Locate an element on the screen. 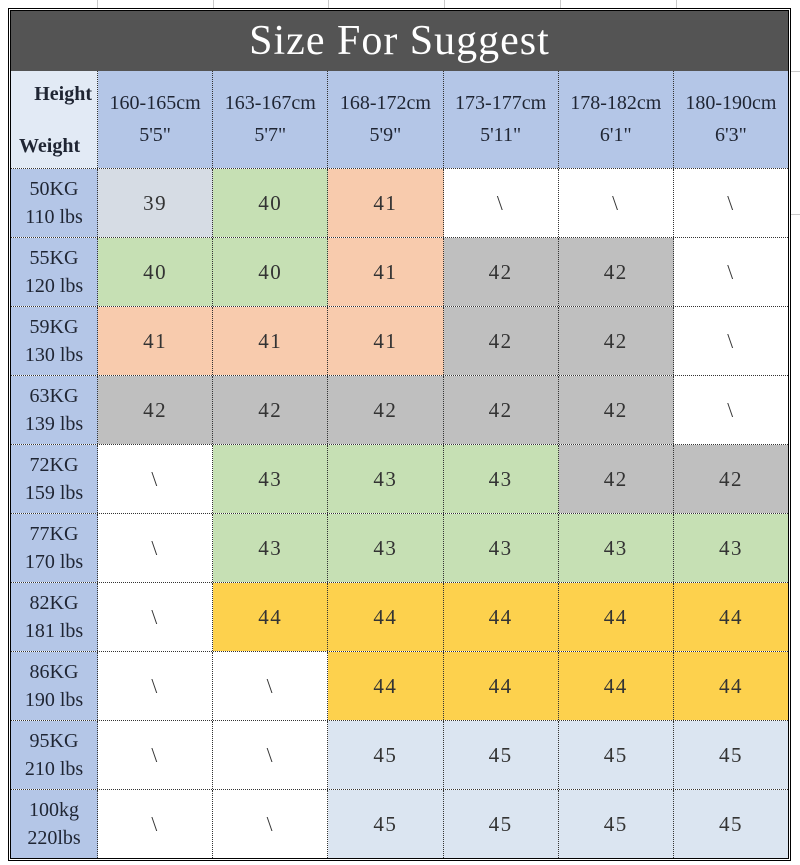  row-header: 63KG 139 lbs is located at coordinates (54, 410).